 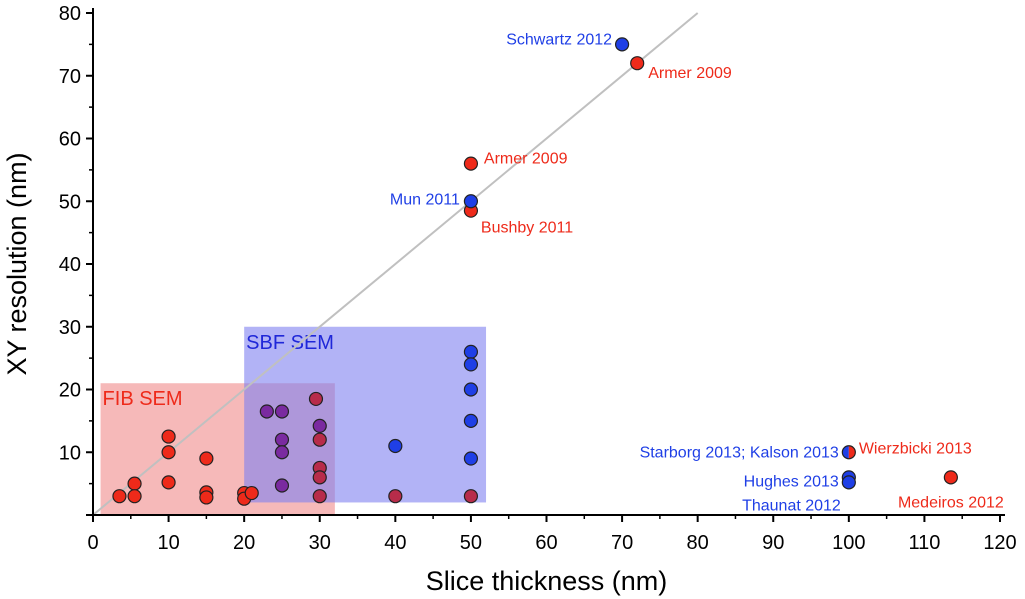 What do you see at coordinates (951, 502) in the screenshot?
I see `annotation-label: Medeiros 2012` at bounding box center [951, 502].